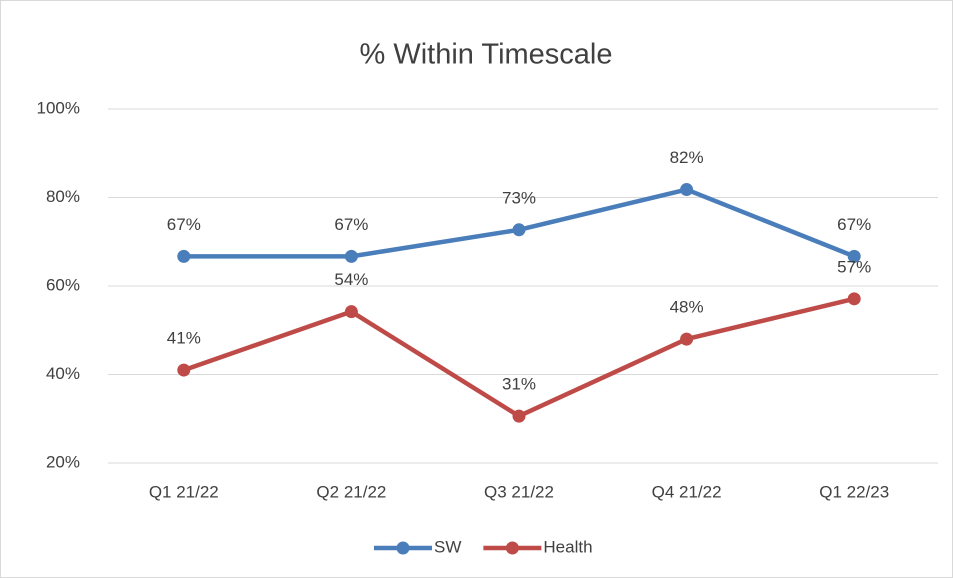 This screenshot has width=953, height=578. What do you see at coordinates (63, 461) in the screenshot?
I see `y-tick-label: 20%` at bounding box center [63, 461].